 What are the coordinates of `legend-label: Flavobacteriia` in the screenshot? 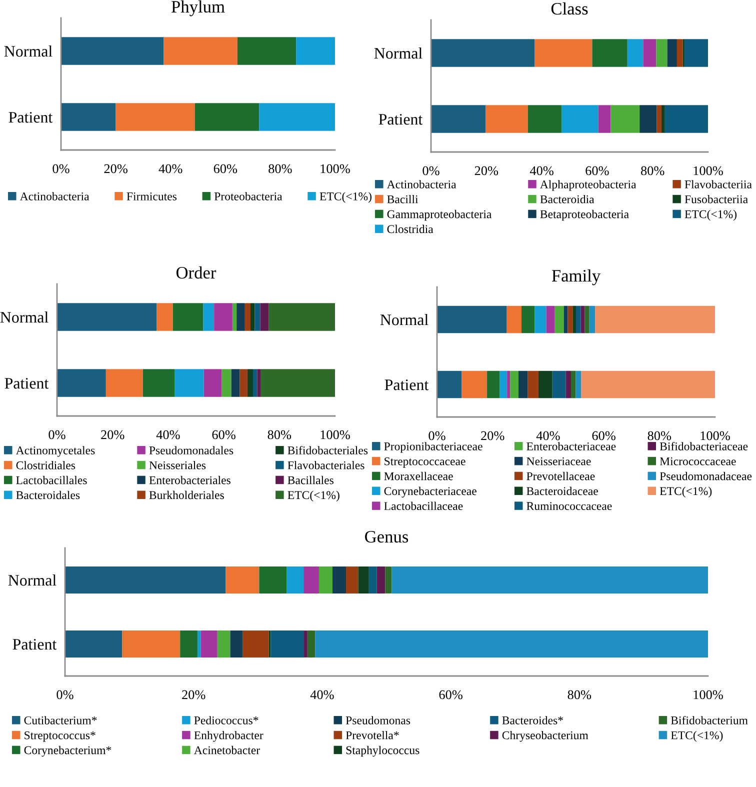 It's located at (718, 184).